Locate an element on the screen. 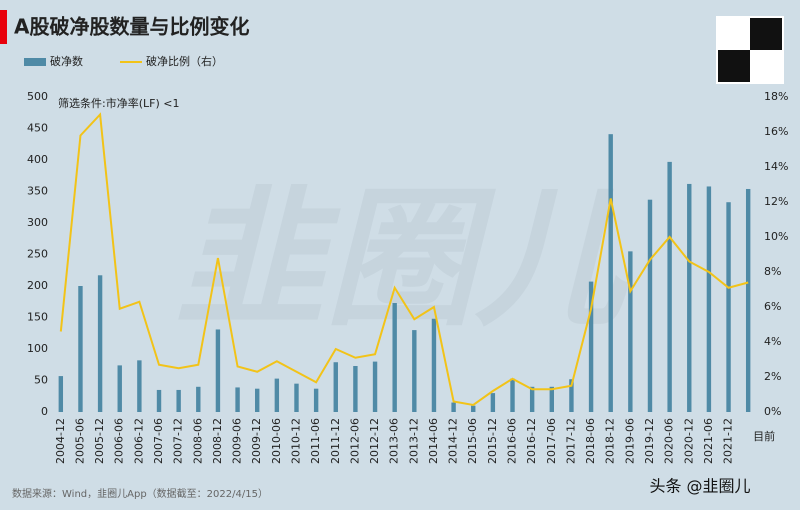 Image resolution: width=800 pixels, height=510 pixels. x-tick-label: 2018-12 is located at coordinates (610, 441).